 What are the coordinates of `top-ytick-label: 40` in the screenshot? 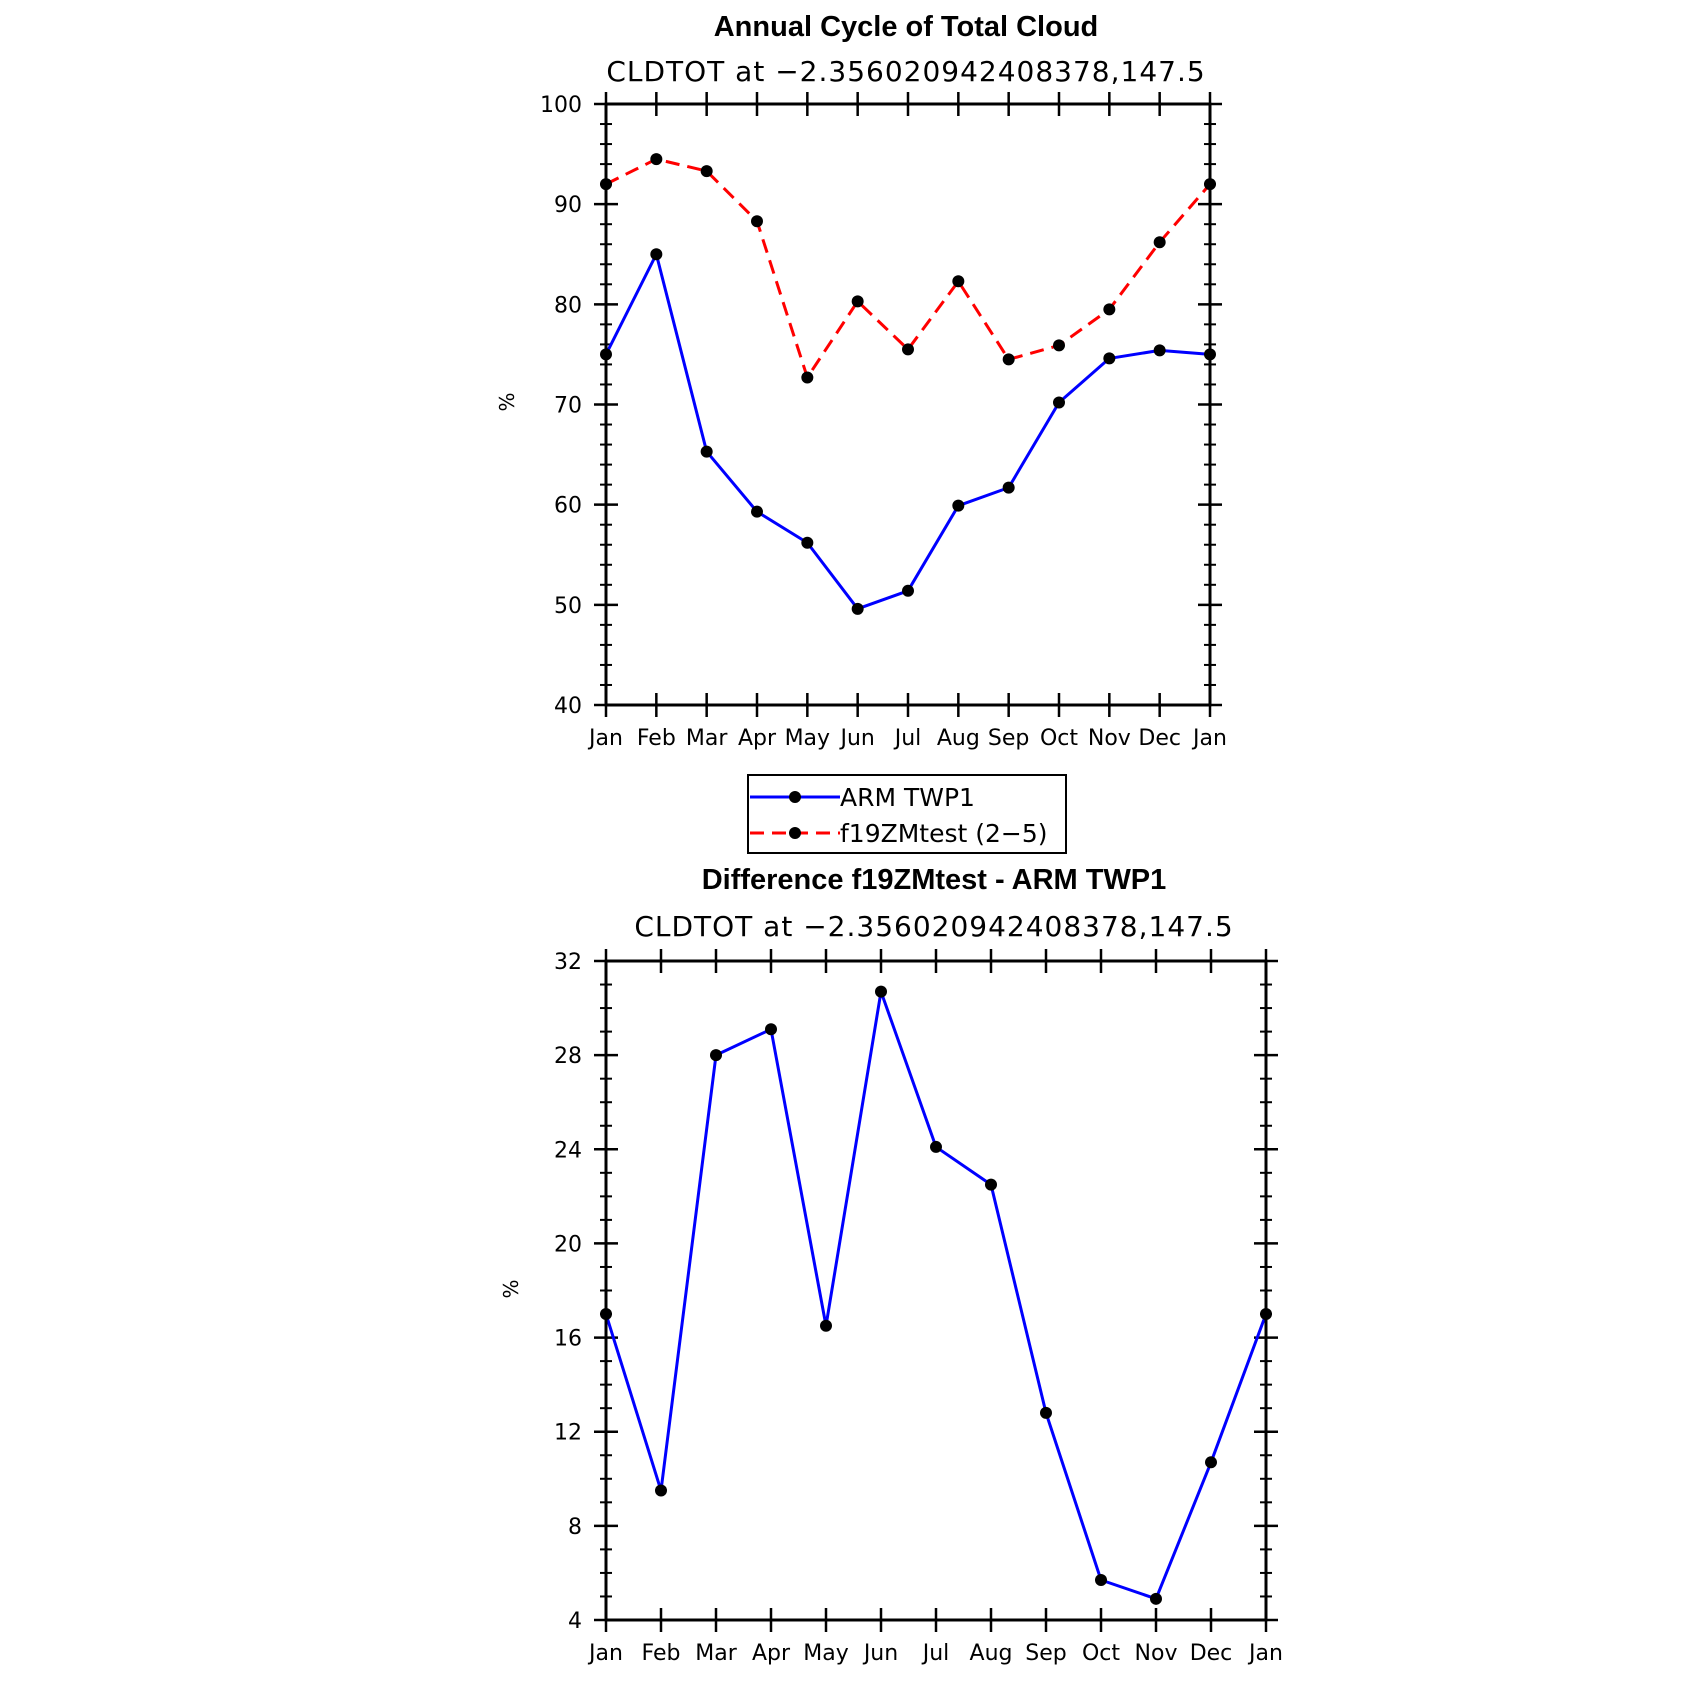 It's located at (568, 706).